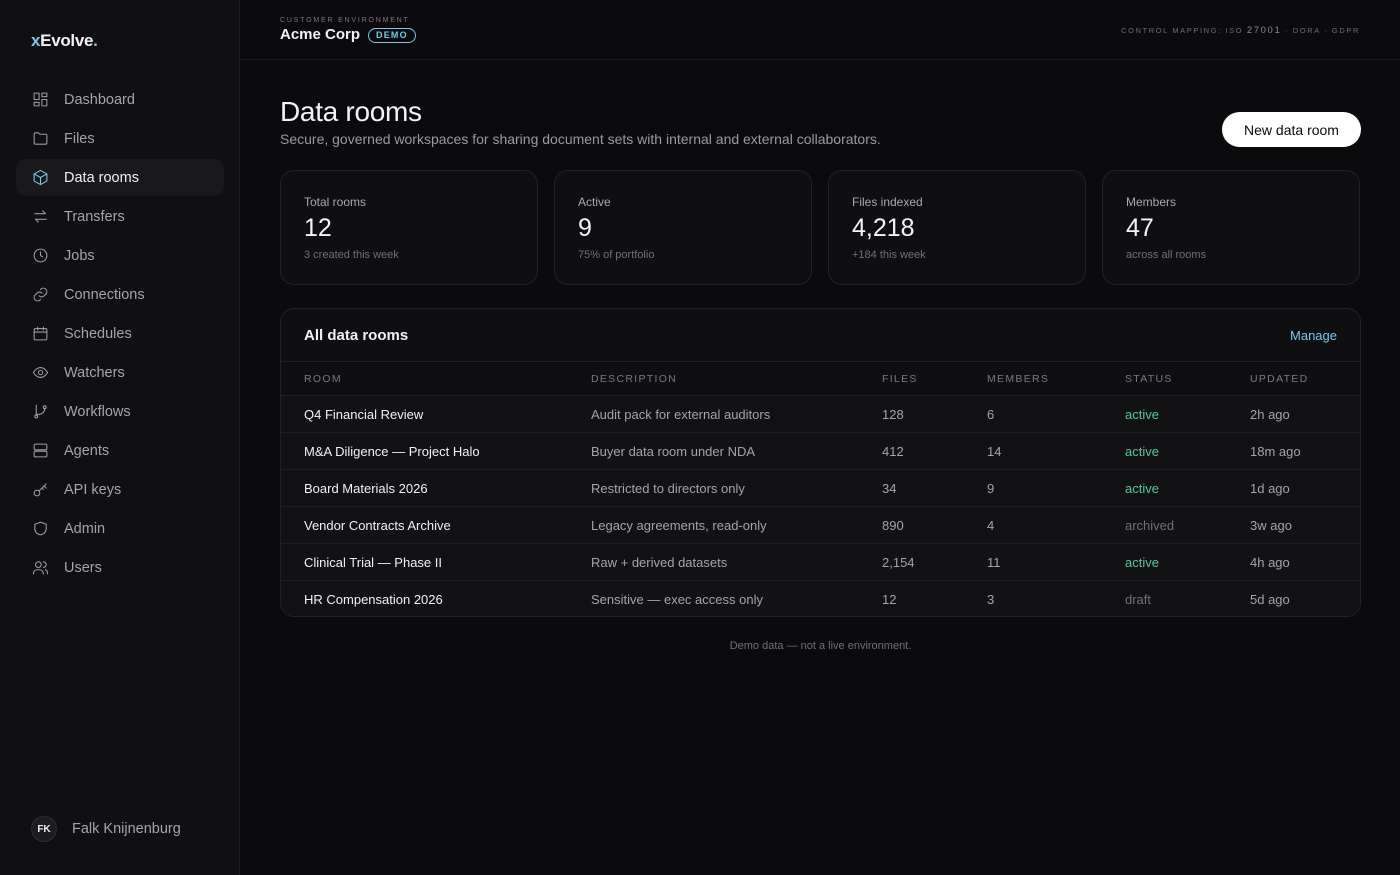 Image resolution: width=1400 pixels, height=875 pixels. Describe the element at coordinates (120, 138) in the screenshot. I see `sidebar-item-files: Files` at that location.